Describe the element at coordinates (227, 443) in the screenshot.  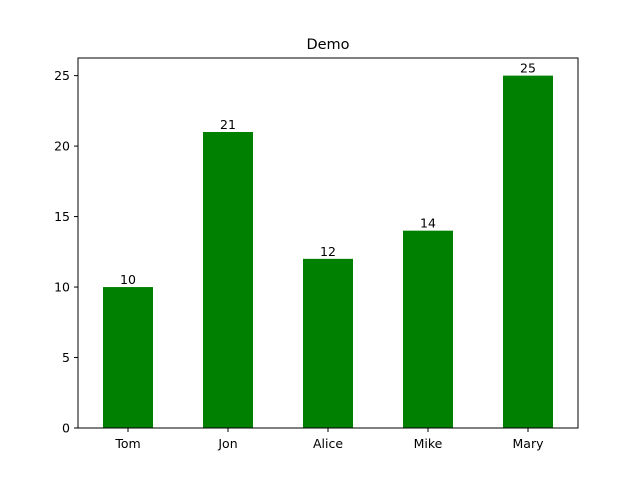
I see `x-tick-label: Jon` at that location.